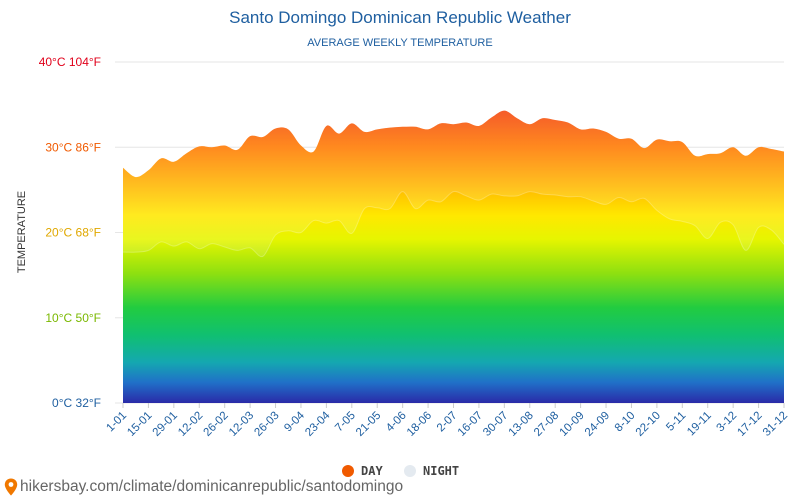 The width and height of the screenshot is (800, 500). I want to click on chart-title: Santo Domingo Dominican Republic Weather, so click(400, 17).